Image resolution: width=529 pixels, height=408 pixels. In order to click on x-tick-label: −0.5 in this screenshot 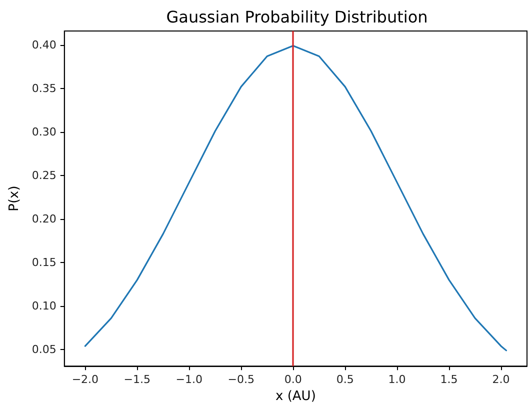, I will do `click(241, 379)`.